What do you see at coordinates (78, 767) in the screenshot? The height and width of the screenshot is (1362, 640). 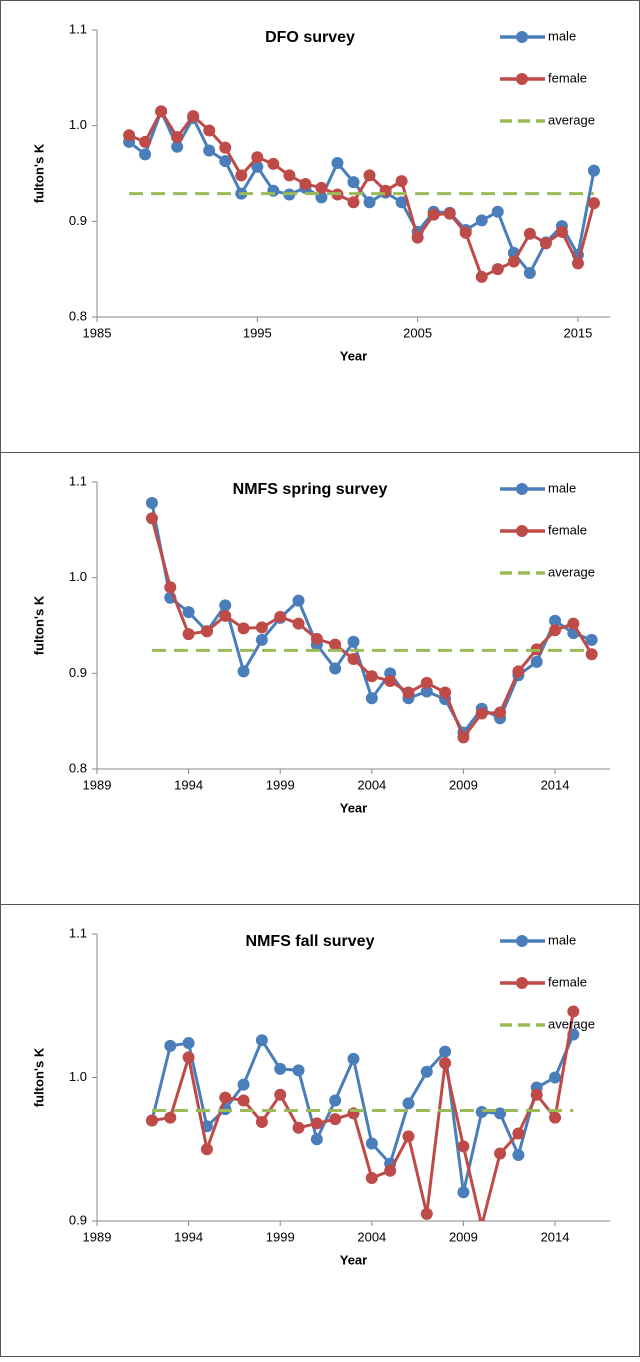 I see `y-tick-label: 0.8` at bounding box center [78, 767].